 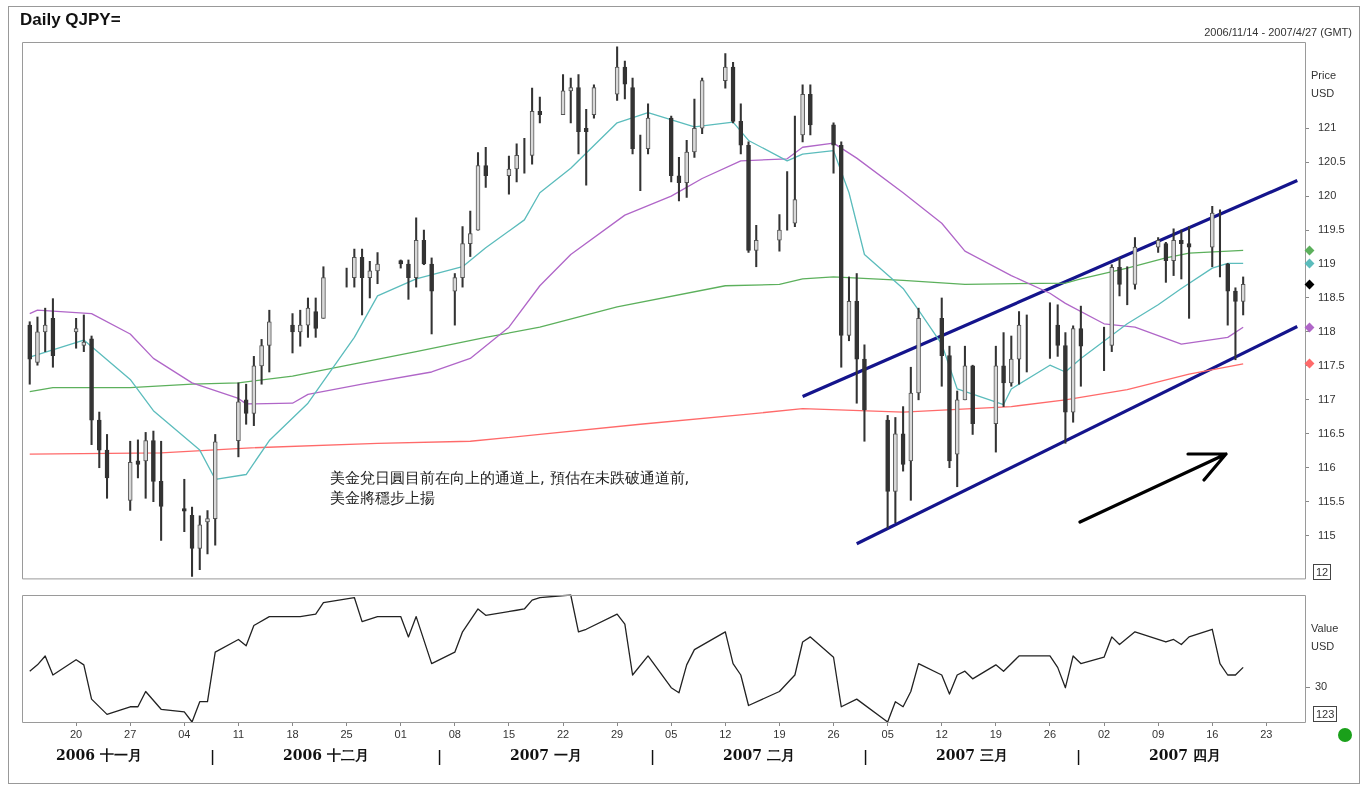 I want to click on text: 2007 一月, so click(x=546, y=756).